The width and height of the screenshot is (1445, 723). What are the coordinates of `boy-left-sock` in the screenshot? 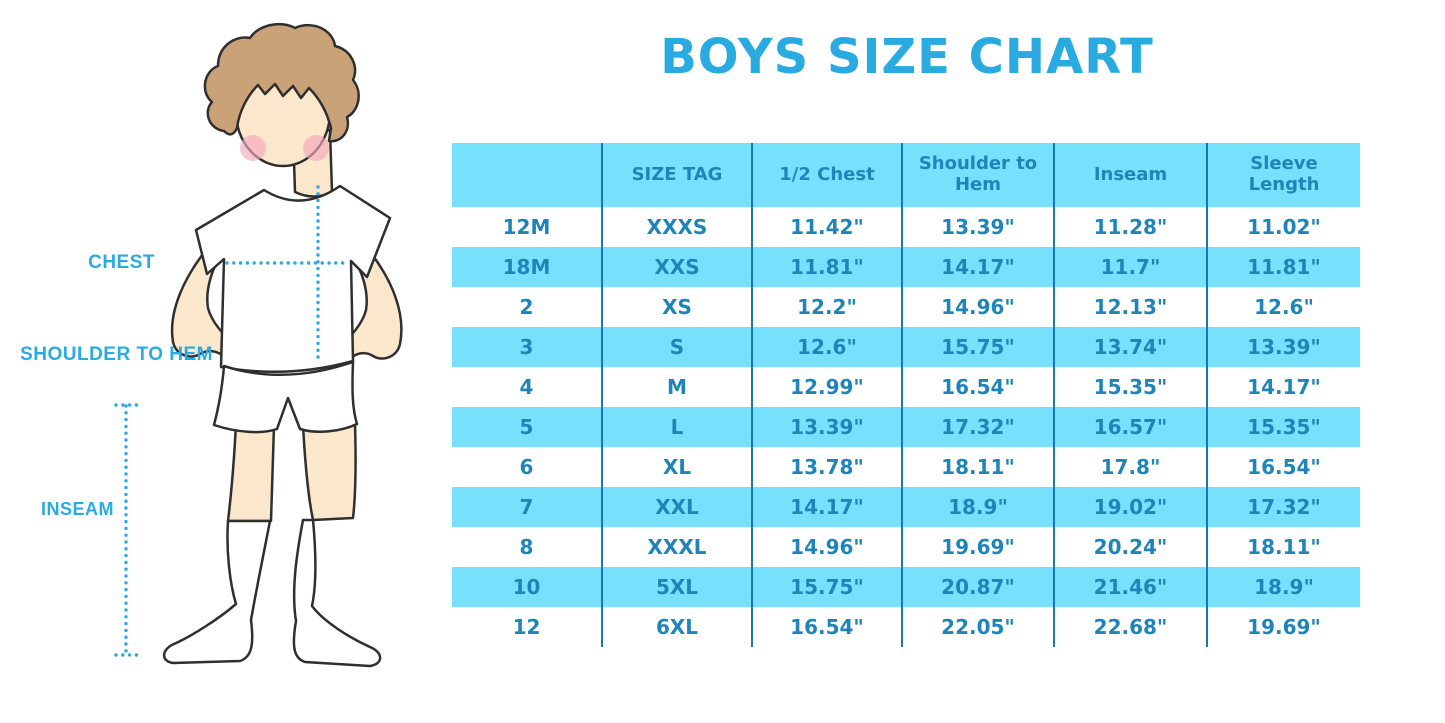 It's located at (217, 592).